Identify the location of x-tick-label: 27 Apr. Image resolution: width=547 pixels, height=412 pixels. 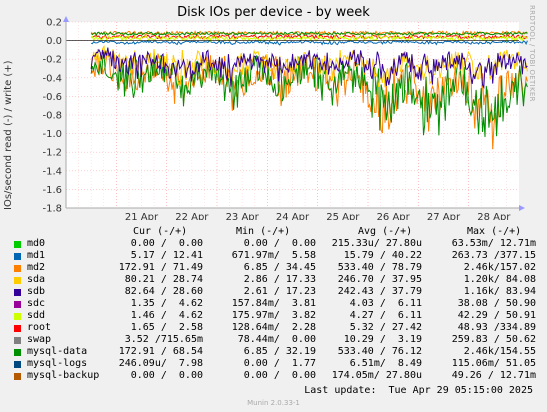
(444, 216).